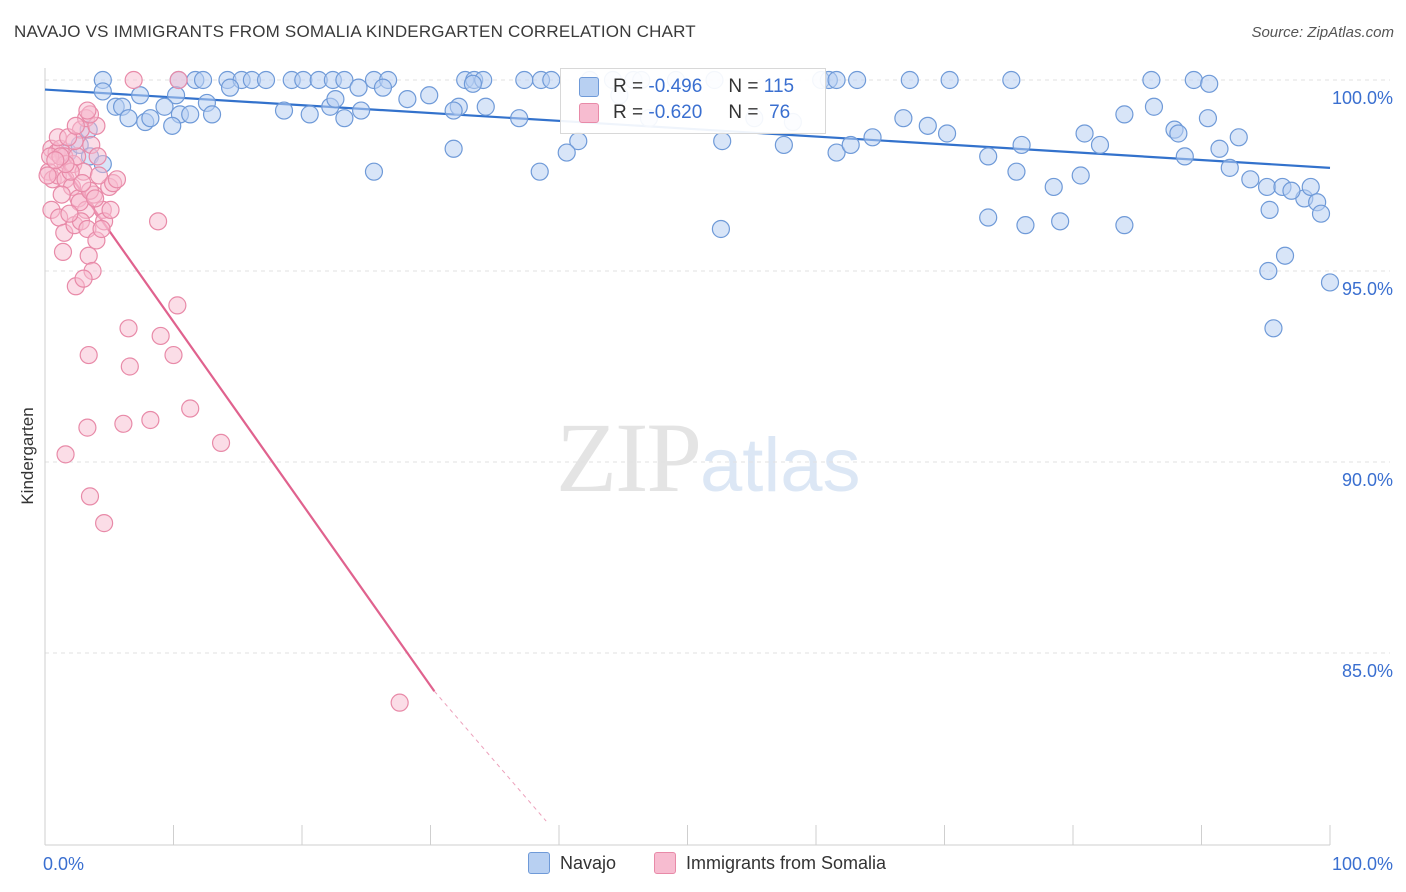 The height and width of the screenshot is (892, 1406). I want to click on x-tick-label: 0.0%, so click(63, 864).